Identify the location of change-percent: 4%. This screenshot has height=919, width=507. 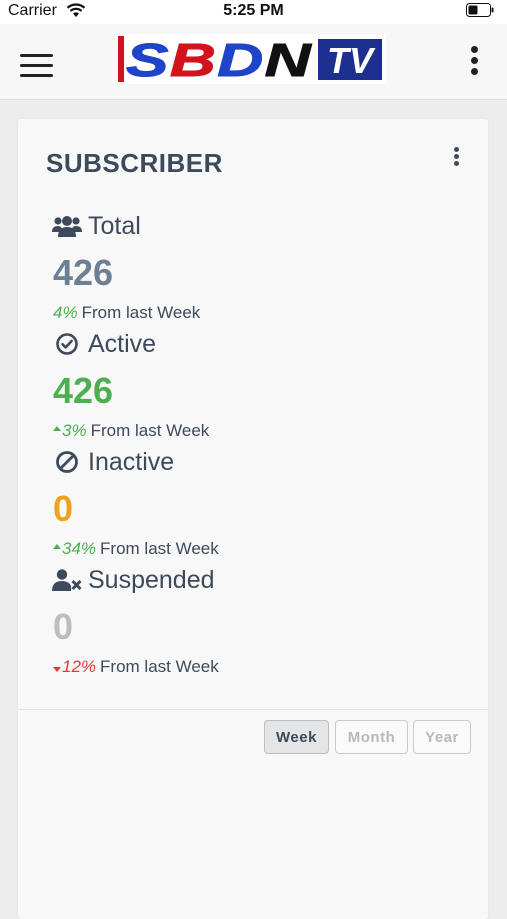
(65, 312).